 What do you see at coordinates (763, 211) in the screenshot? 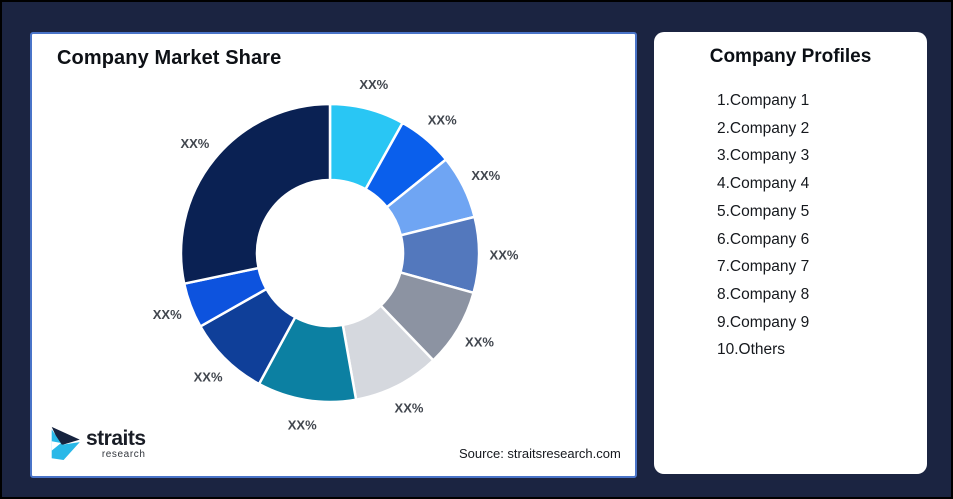
I see `company-list-item: 5.Company 5` at bounding box center [763, 211].